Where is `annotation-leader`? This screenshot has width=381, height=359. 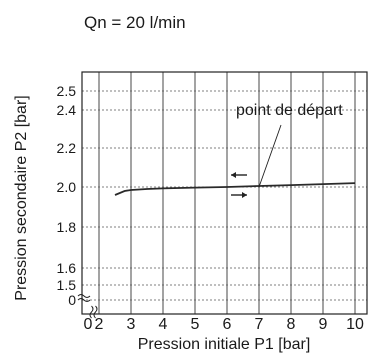 annotation-leader is located at coordinates (270, 156).